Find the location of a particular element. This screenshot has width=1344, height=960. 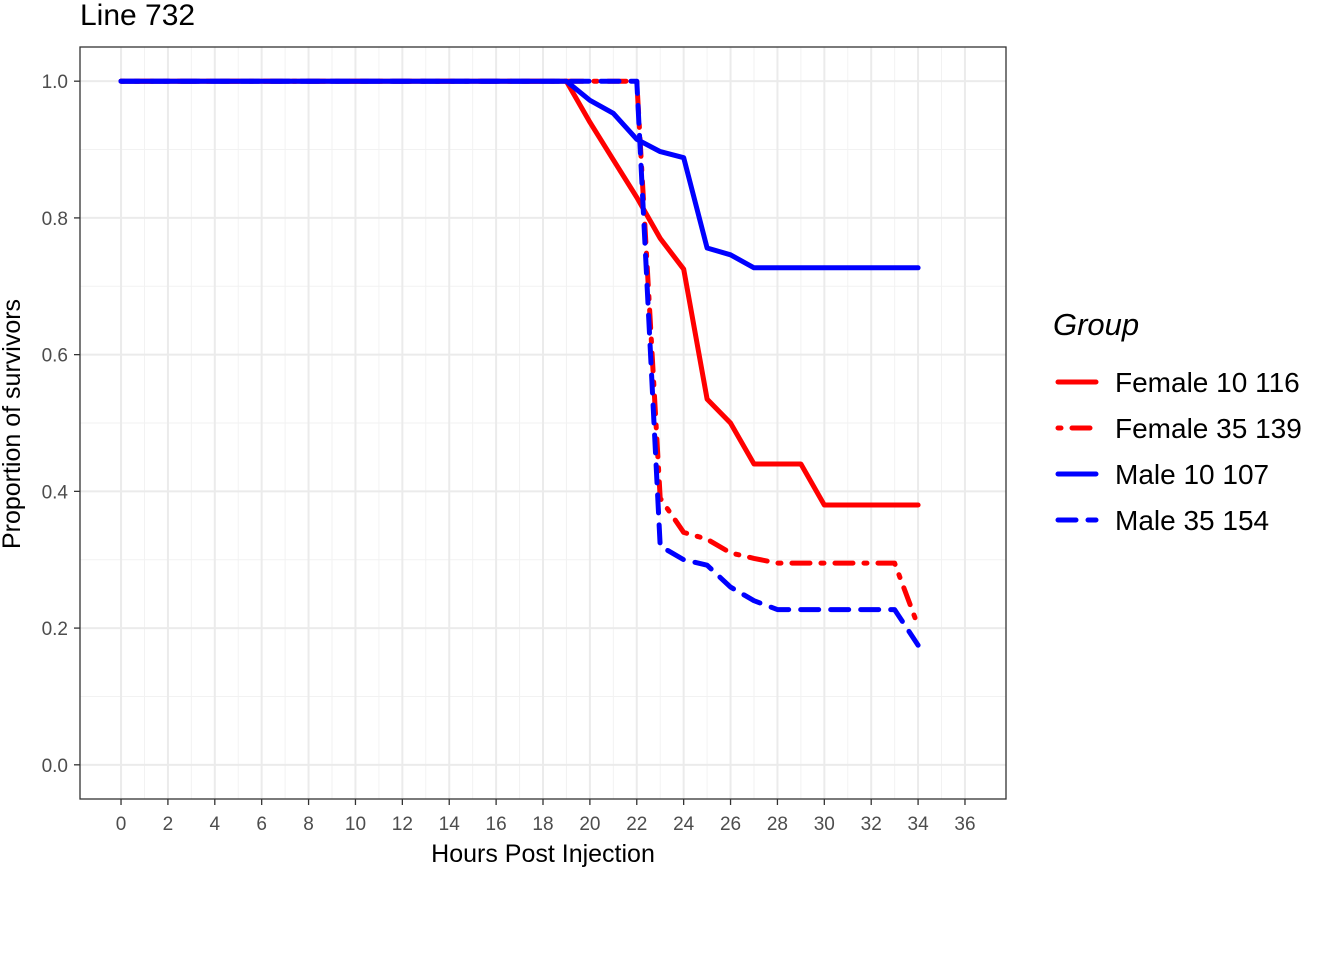

legend-label: Female 10 116 is located at coordinates (1207, 382).